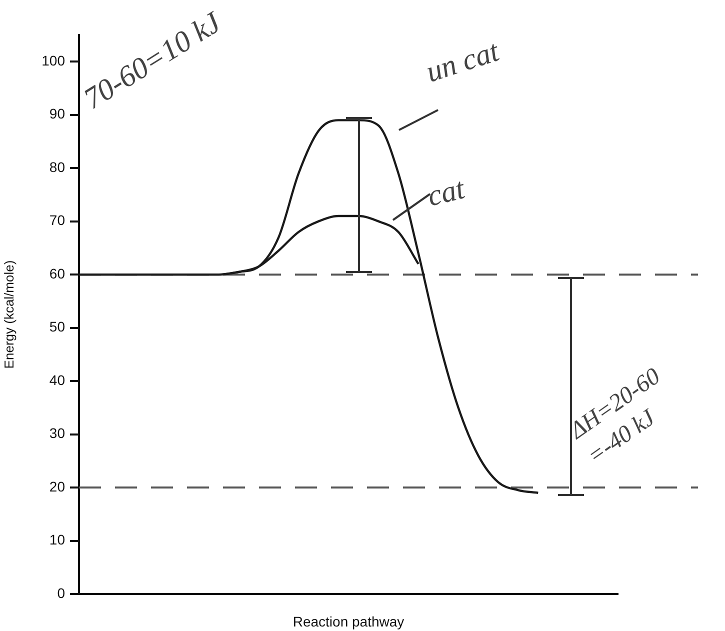  Describe the element at coordinates (348, 621) in the screenshot. I see `x-axis-title: Reaction pathway` at that location.